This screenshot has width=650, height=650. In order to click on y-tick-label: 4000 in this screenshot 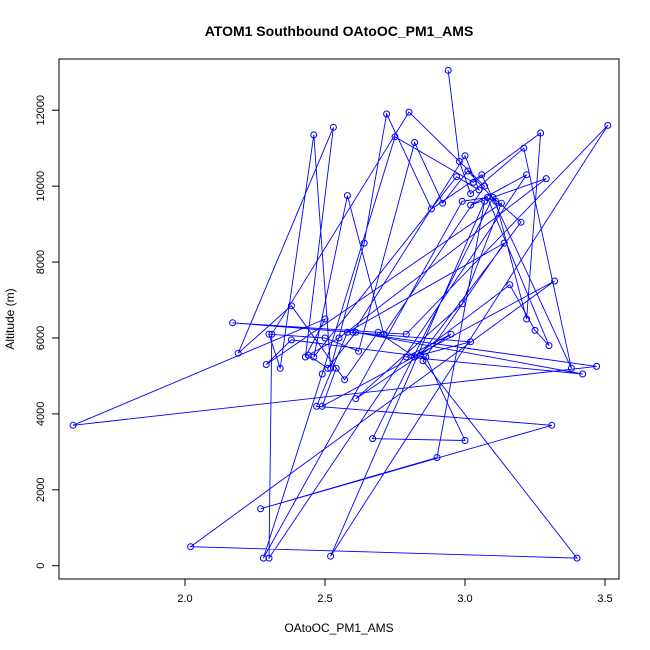, I will do `click(41, 414)`.